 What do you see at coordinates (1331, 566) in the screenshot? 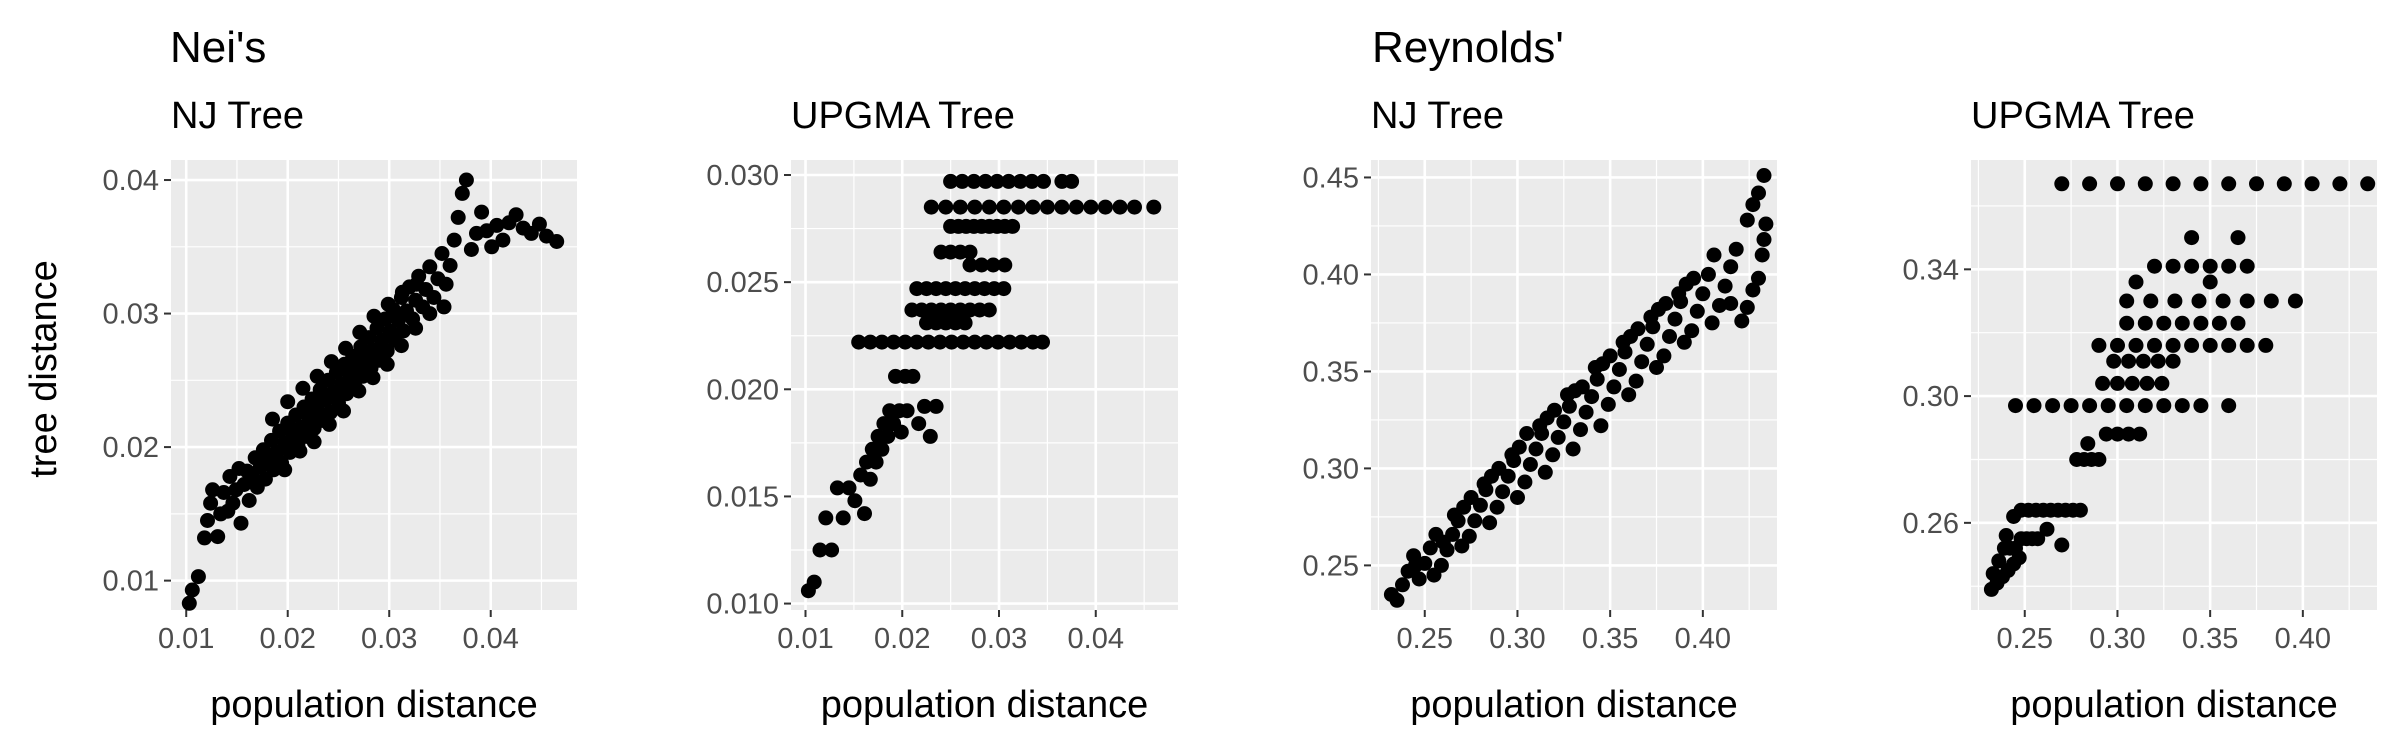
I see `y-tick-label: 0.25` at bounding box center [1331, 566].